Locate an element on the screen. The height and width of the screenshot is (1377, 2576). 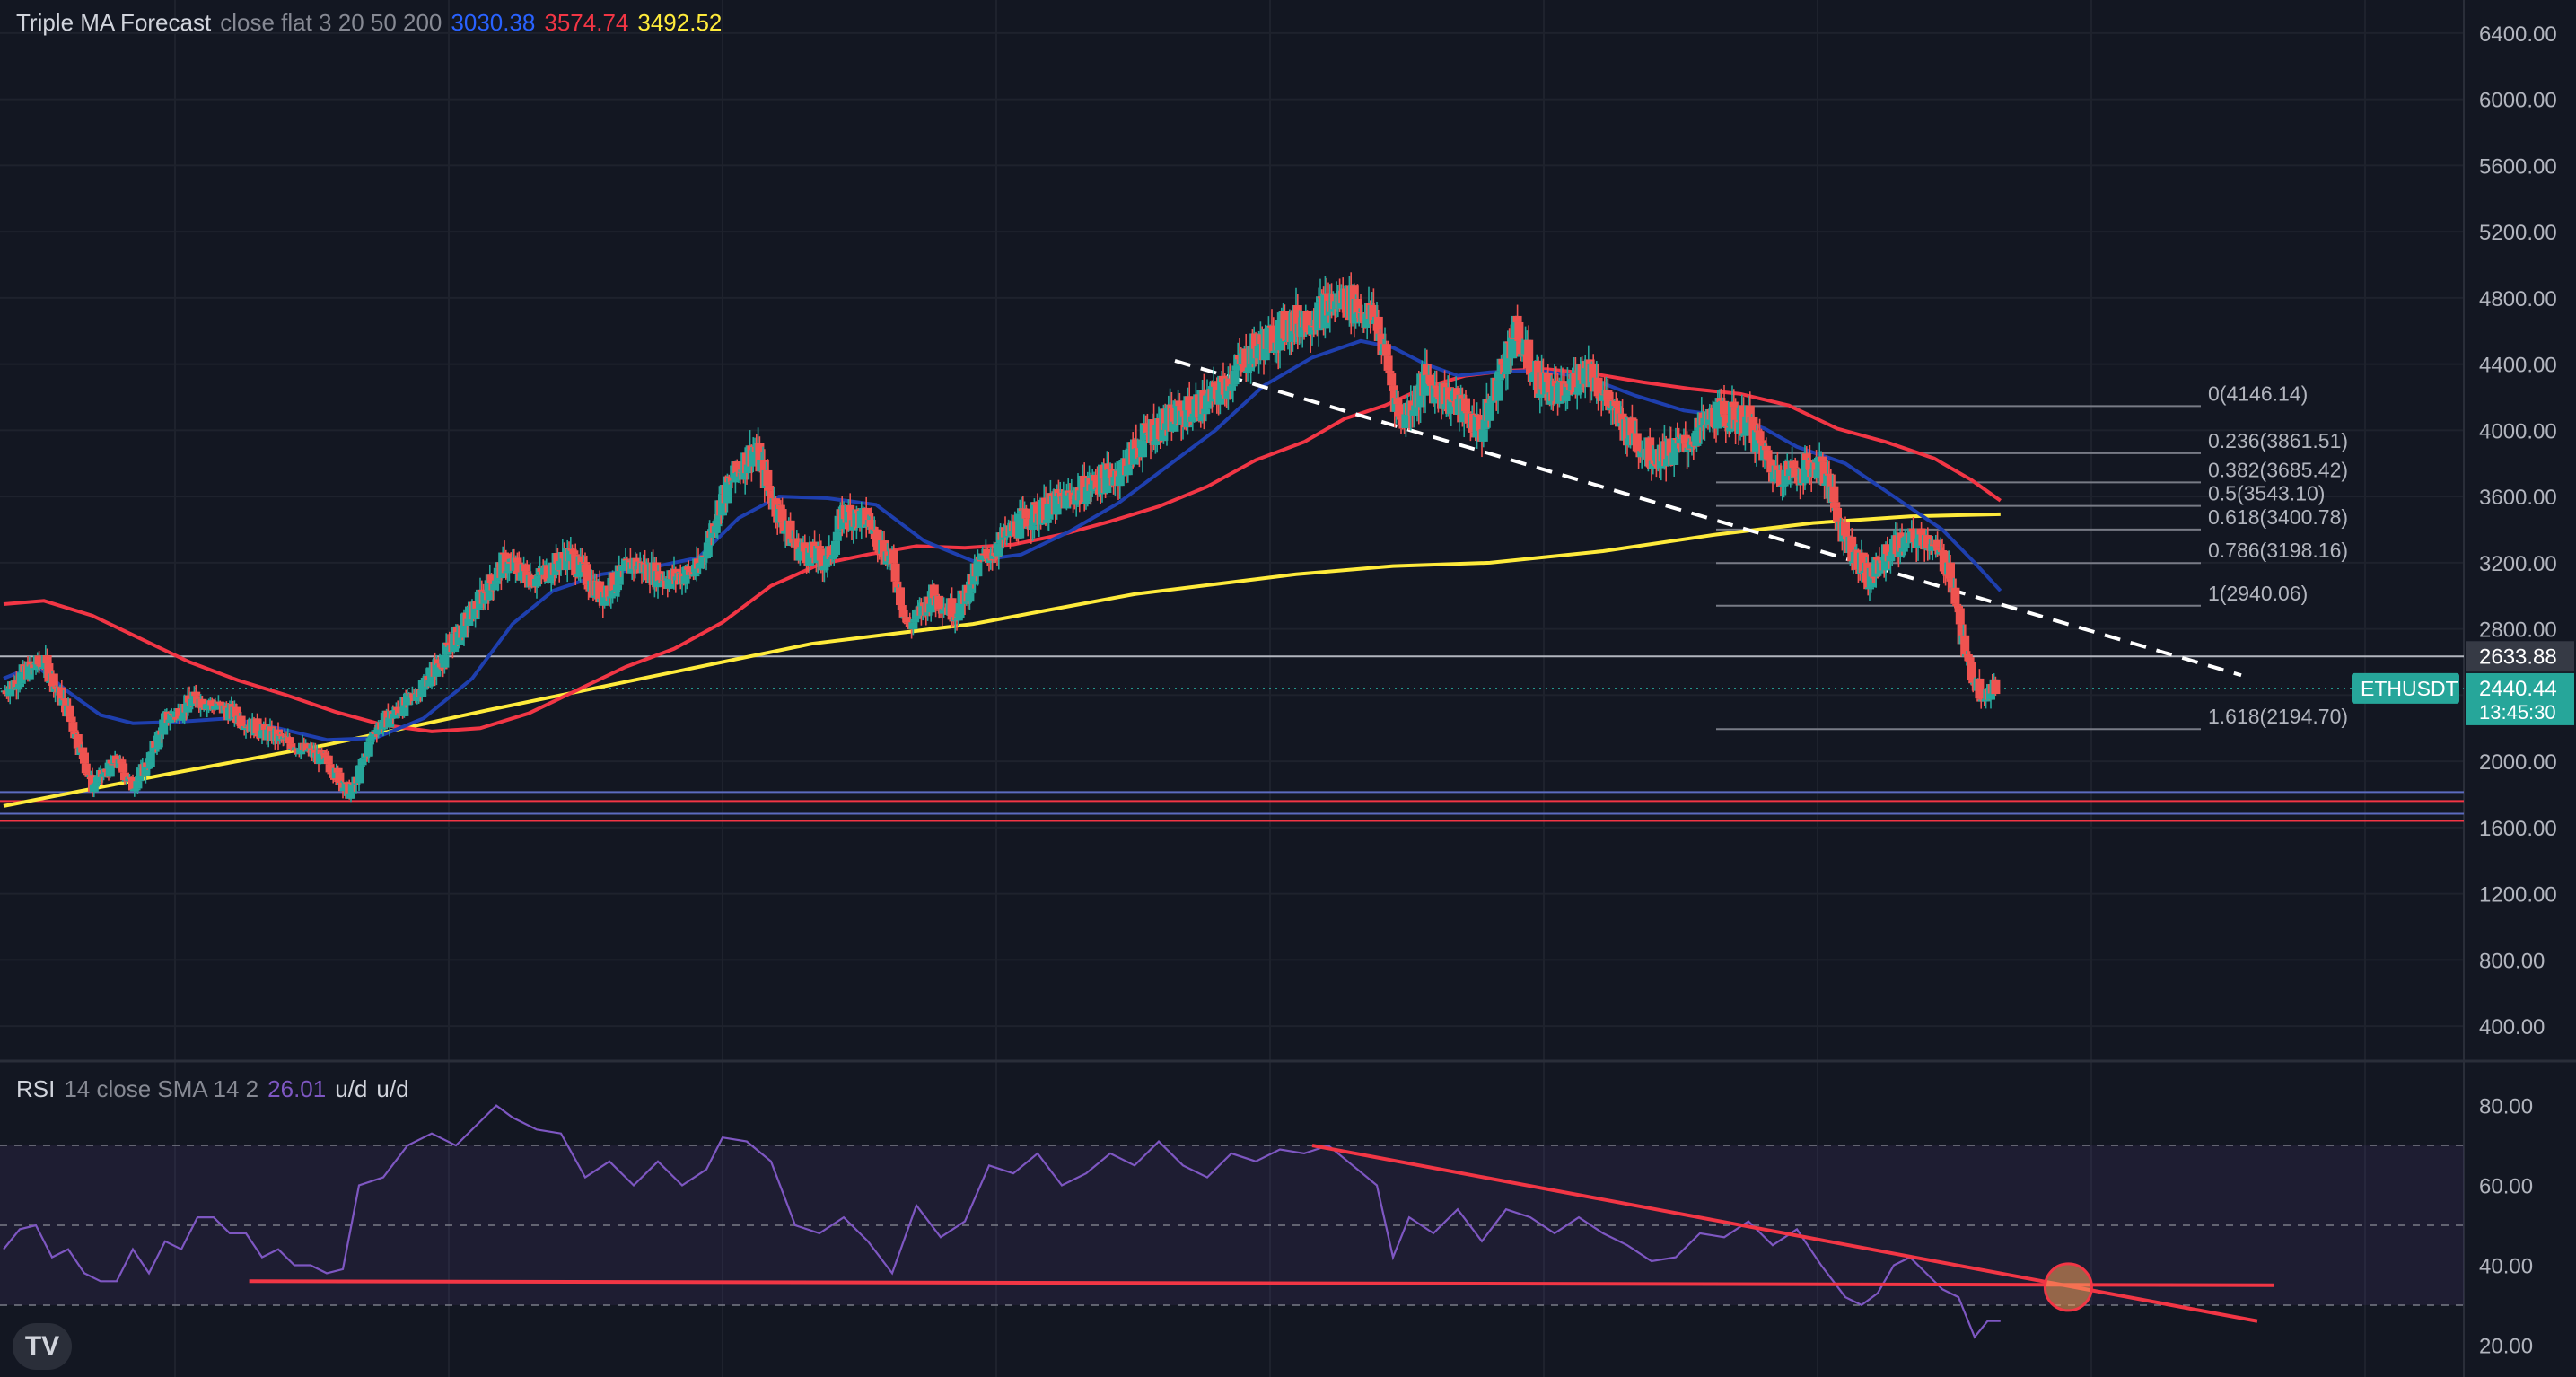
price-tick-label: 5200.00 is located at coordinates (2518, 233).